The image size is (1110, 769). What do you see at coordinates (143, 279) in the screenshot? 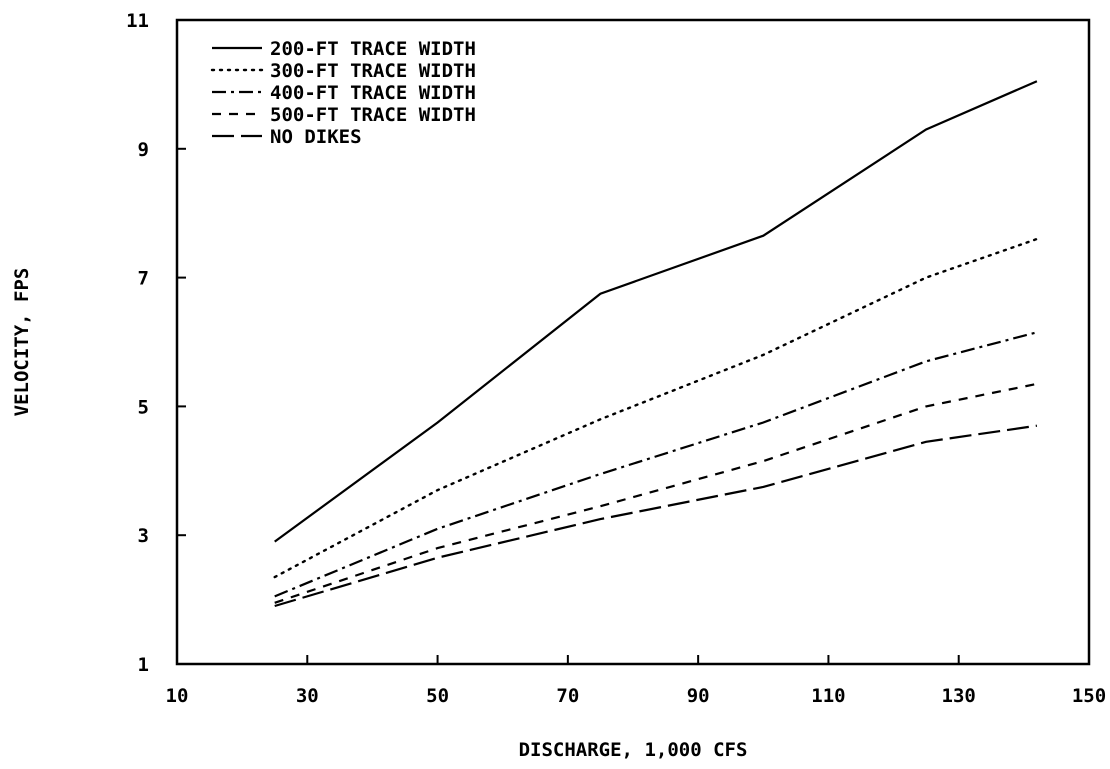
I see `y-tick-label: 7` at bounding box center [143, 279].